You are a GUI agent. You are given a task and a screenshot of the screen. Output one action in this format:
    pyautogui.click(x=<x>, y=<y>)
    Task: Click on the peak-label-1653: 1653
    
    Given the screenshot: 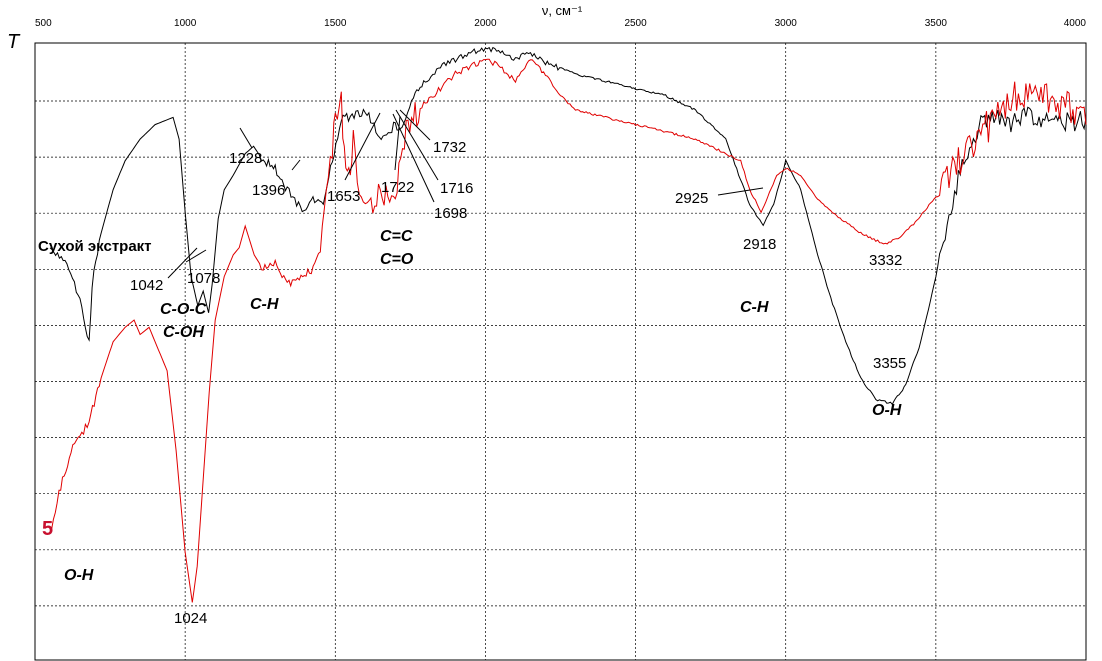 What is the action you would take?
    pyautogui.click(x=343, y=196)
    